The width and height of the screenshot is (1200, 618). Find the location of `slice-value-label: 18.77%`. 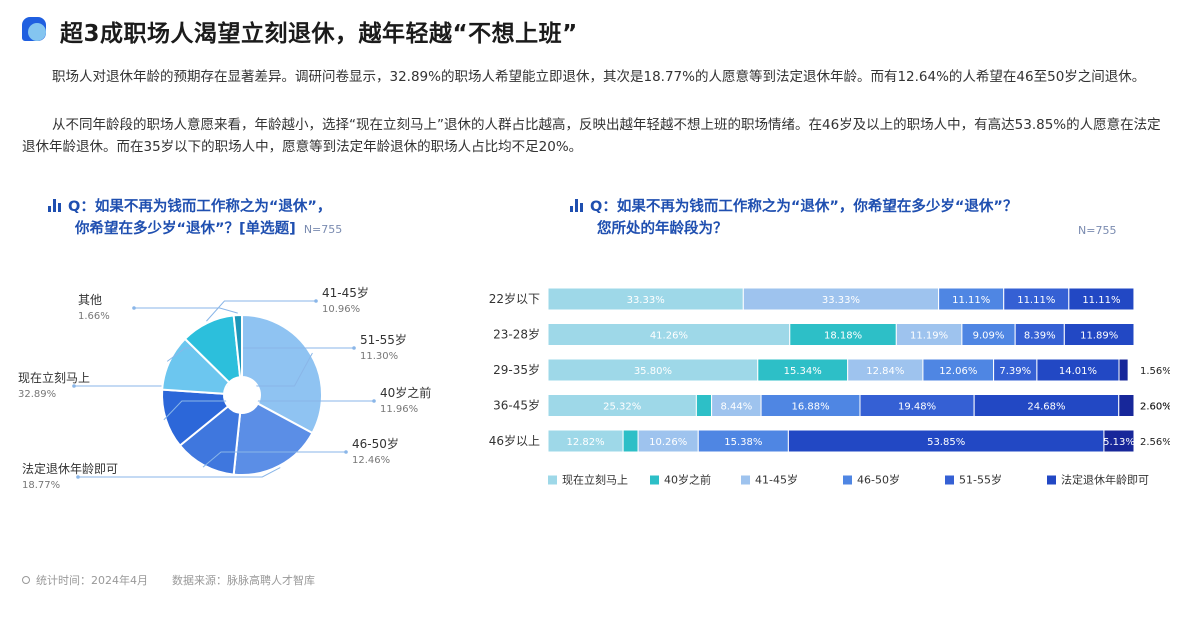

slice-value-label: 18.77% is located at coordinates (41, 485).